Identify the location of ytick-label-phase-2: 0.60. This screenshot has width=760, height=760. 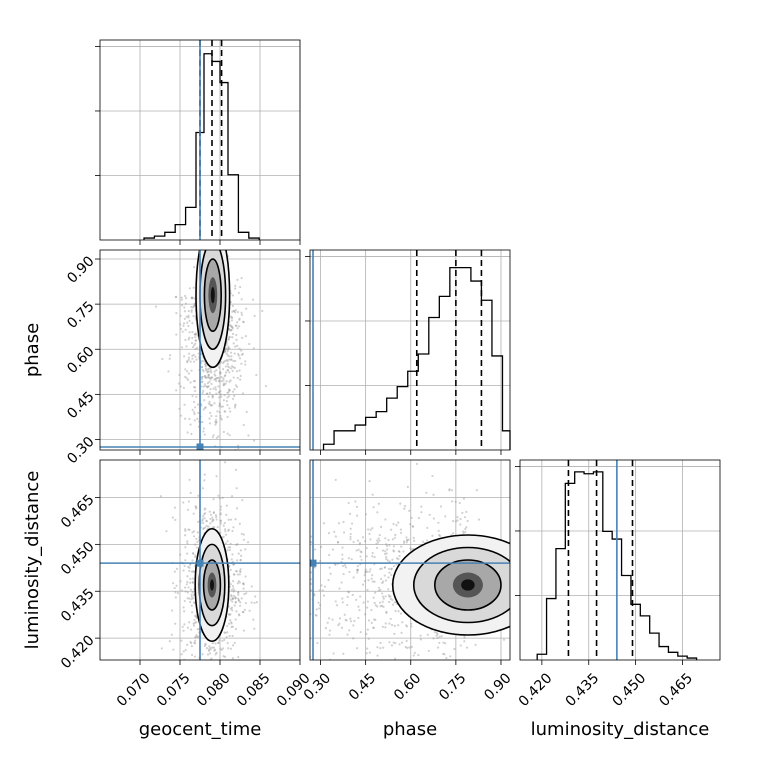
(80, 360).